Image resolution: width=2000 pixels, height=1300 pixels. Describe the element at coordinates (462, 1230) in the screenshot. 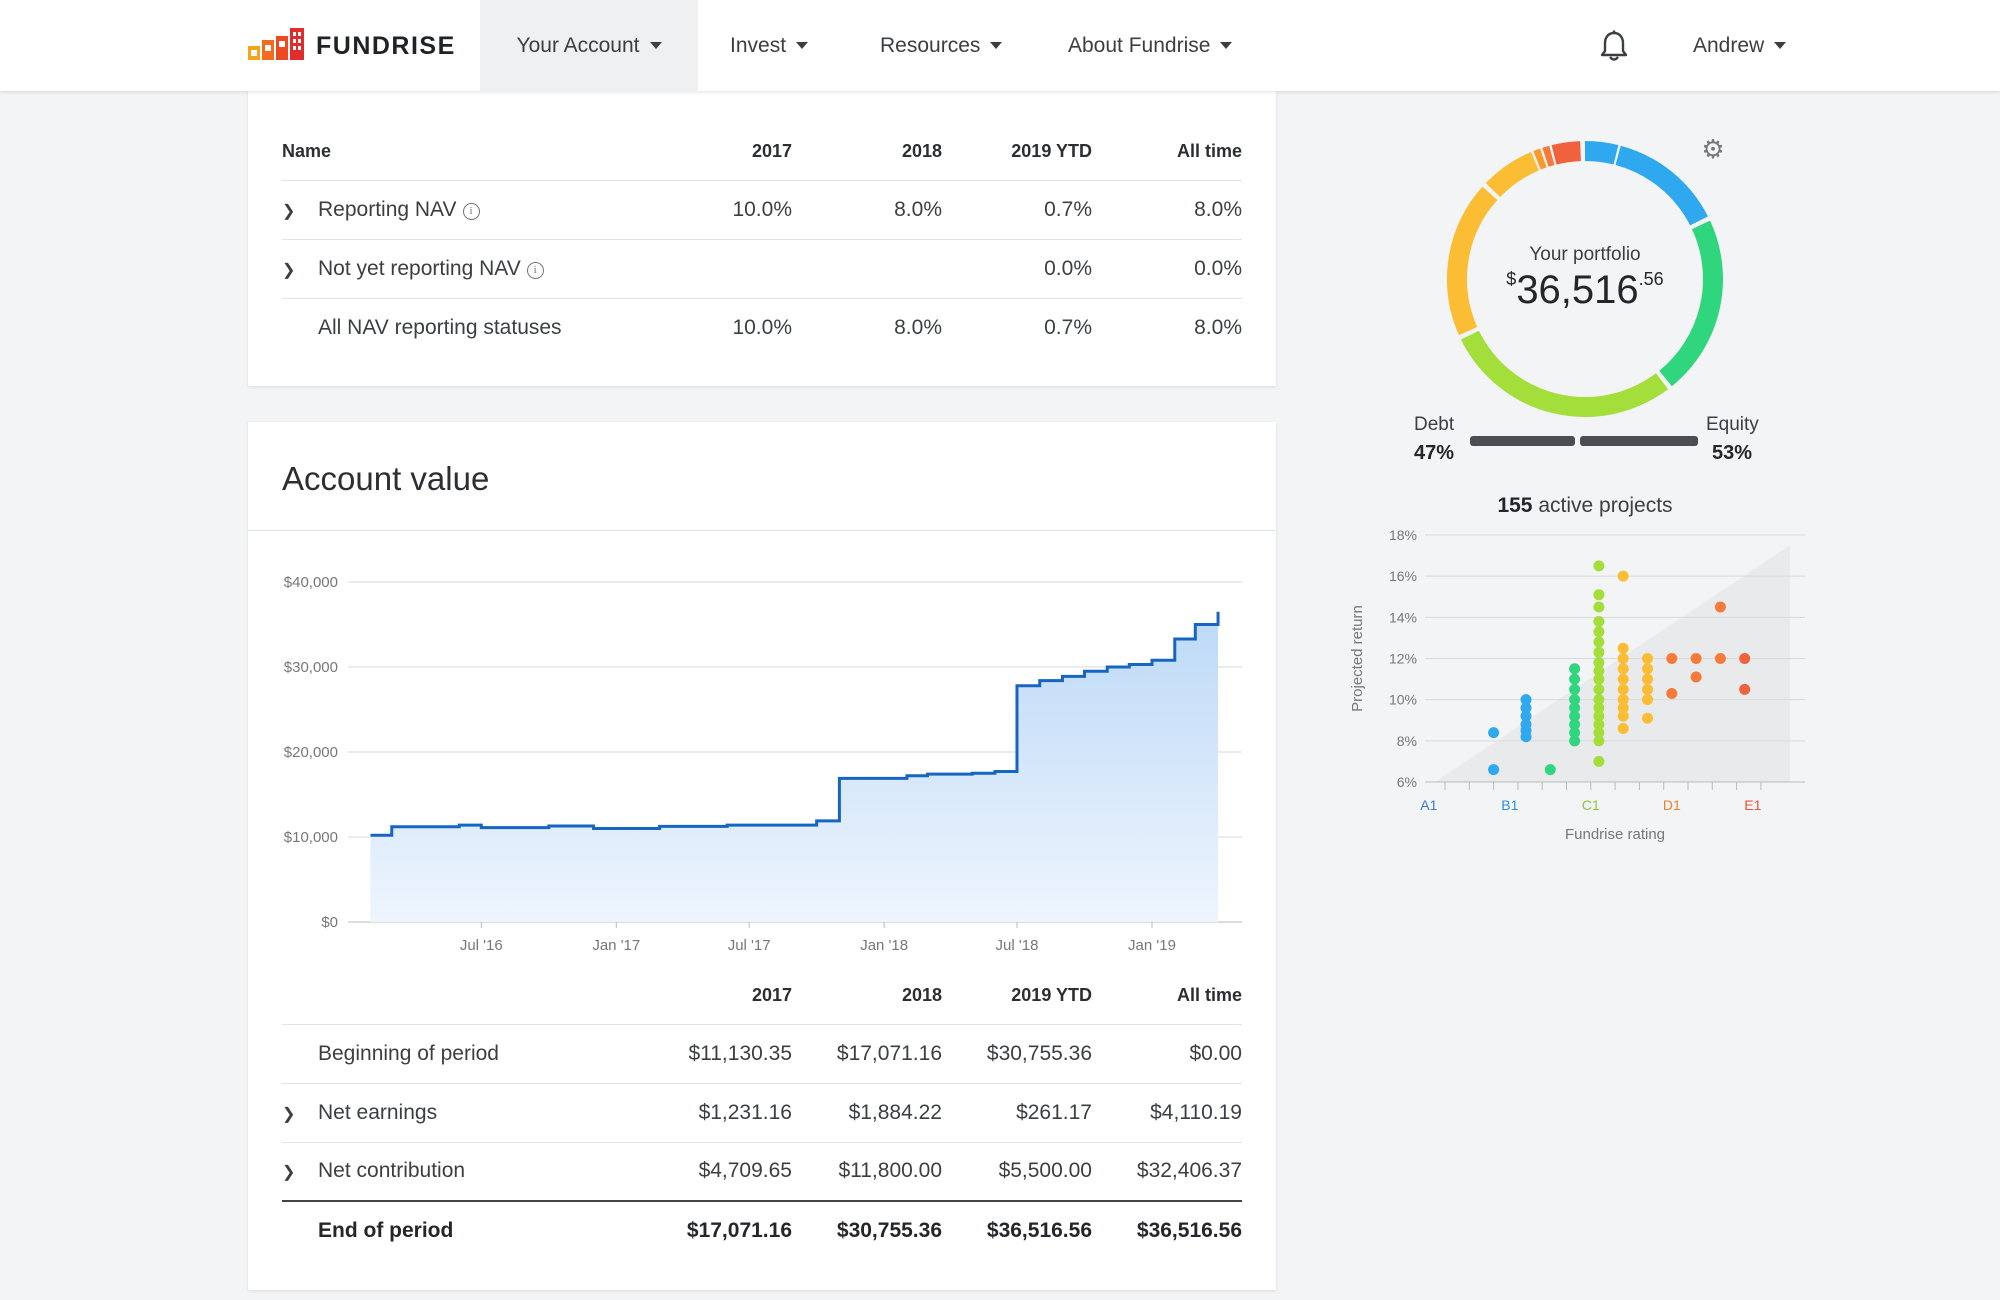

I see `row-name-cell: End of period` at that location.